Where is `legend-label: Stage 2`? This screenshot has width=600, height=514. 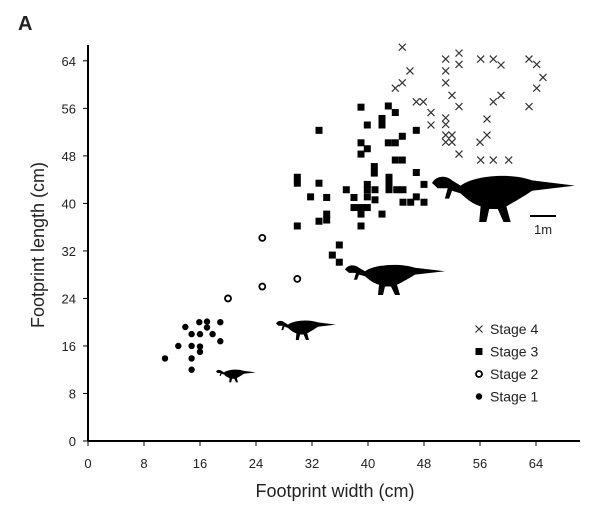
legend-label: Stage 2 is located at coordinates (514, 374).